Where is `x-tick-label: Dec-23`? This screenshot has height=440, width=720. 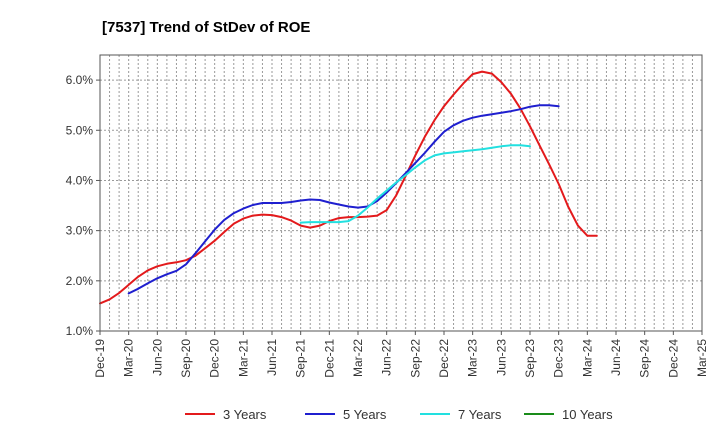 x-tick-label: Dec-23 is located at coordinates (559, 358).